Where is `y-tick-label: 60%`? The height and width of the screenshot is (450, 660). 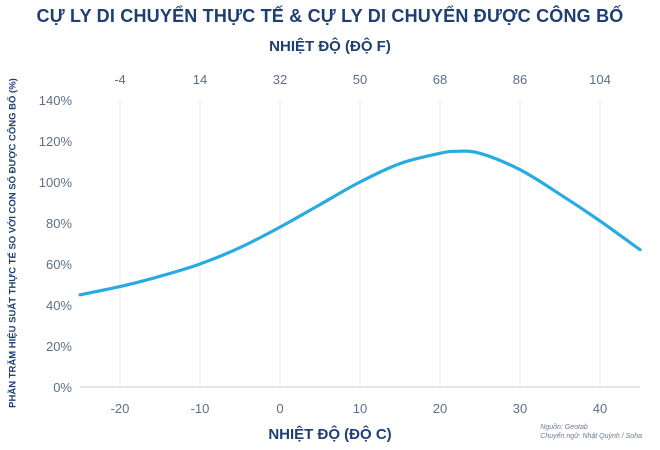 y-tick-label: 60% is located at coordinates (59, 264).